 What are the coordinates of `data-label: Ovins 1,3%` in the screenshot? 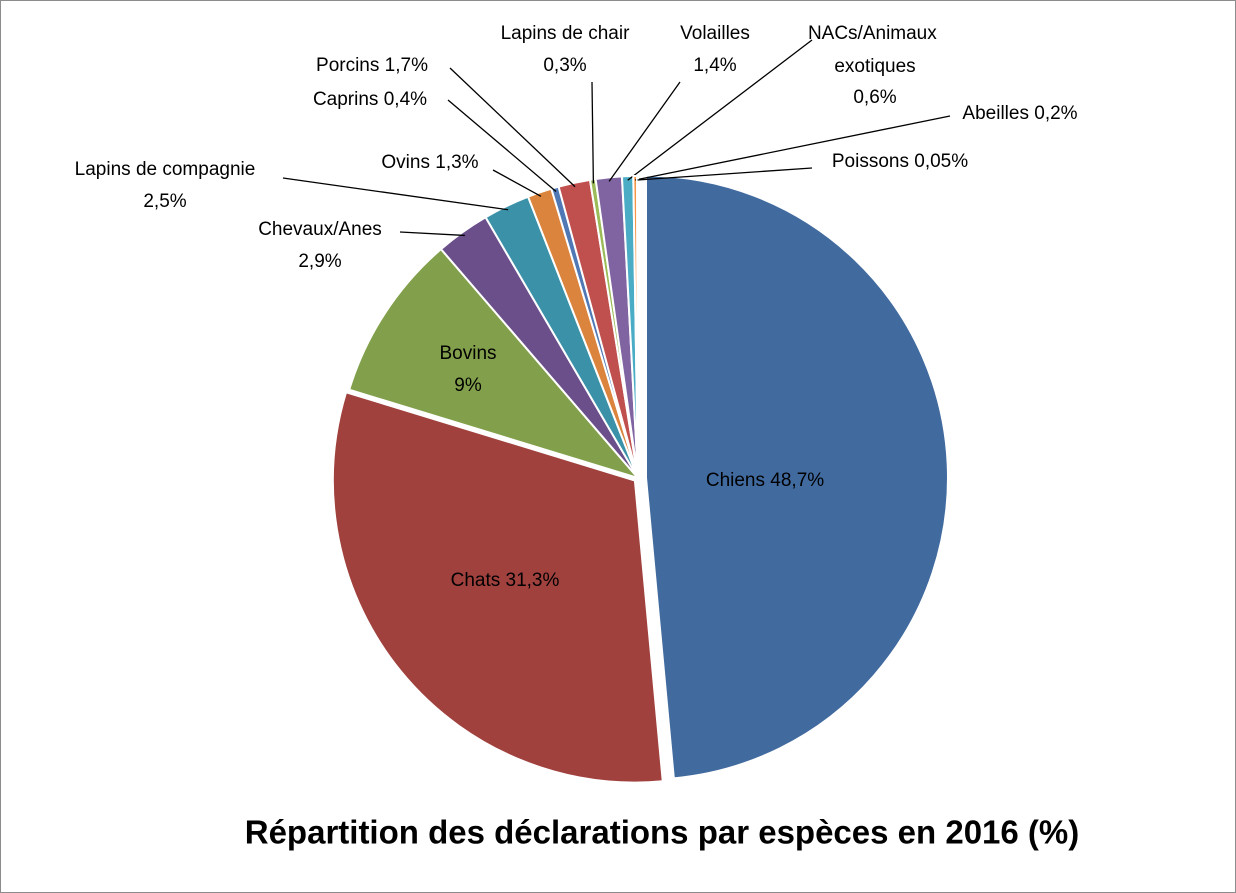 It's located at (429, 162).